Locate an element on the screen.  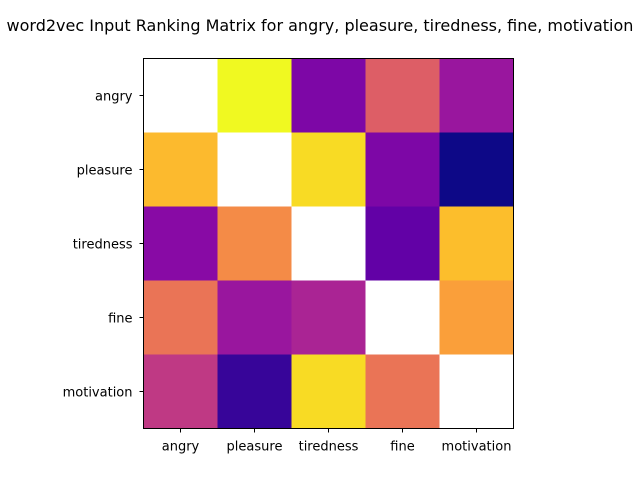
y-tick-label: pleasure is located at coordinates (105, 171).